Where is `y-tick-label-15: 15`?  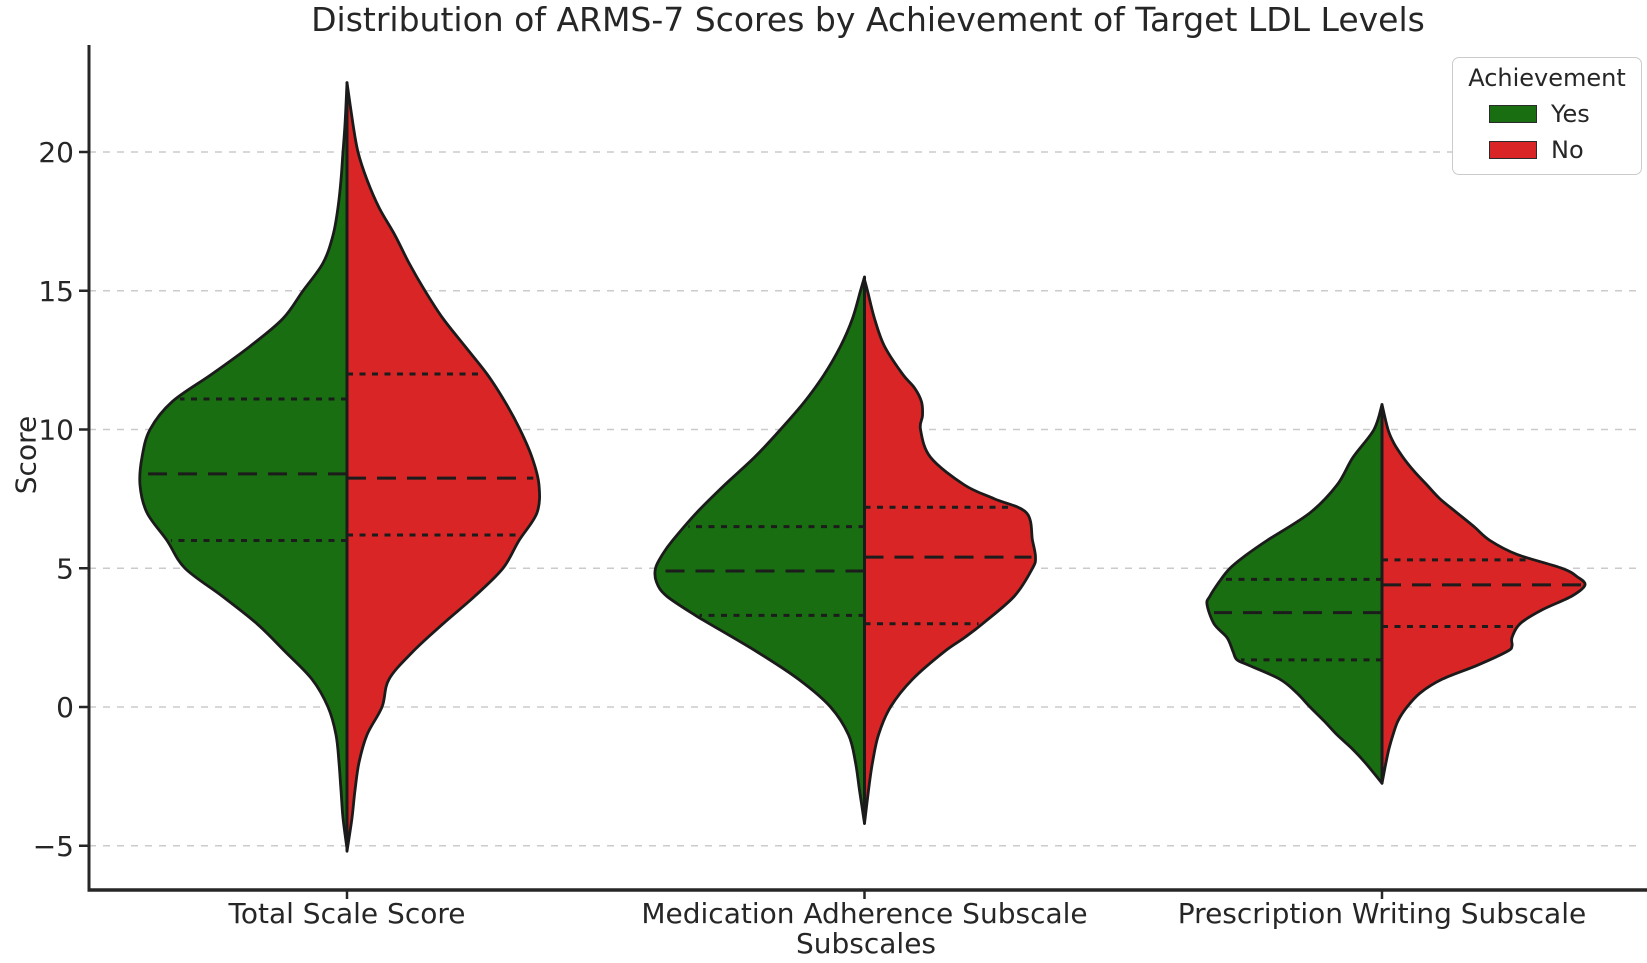 y-tick-label-15: 15 is located at coordinates (56, 291).